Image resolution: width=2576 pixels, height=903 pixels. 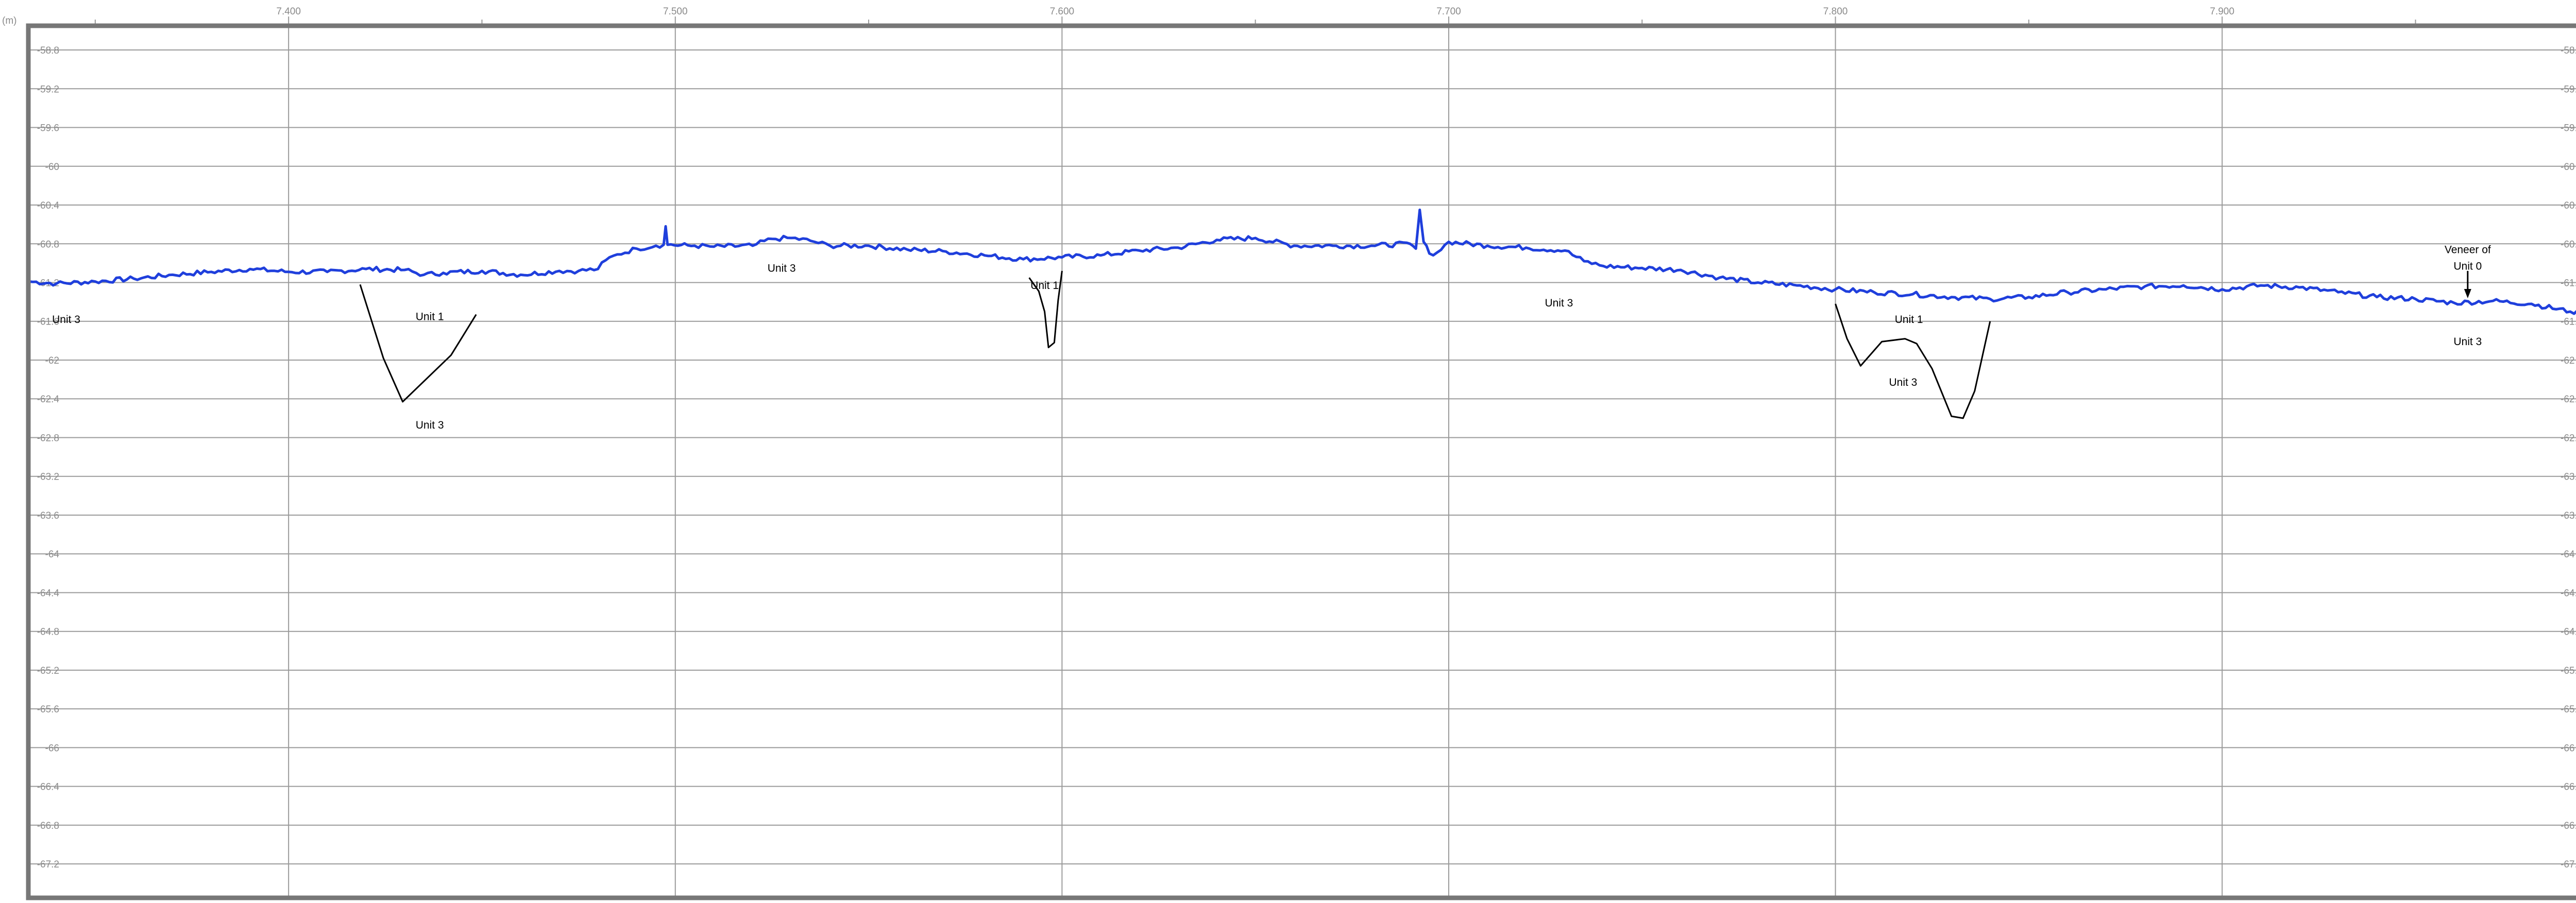 What do you see at coordinates (676, 11) in the screenshot?
I see `x-tick-label: 7.500` at bounding box center [676, 11].